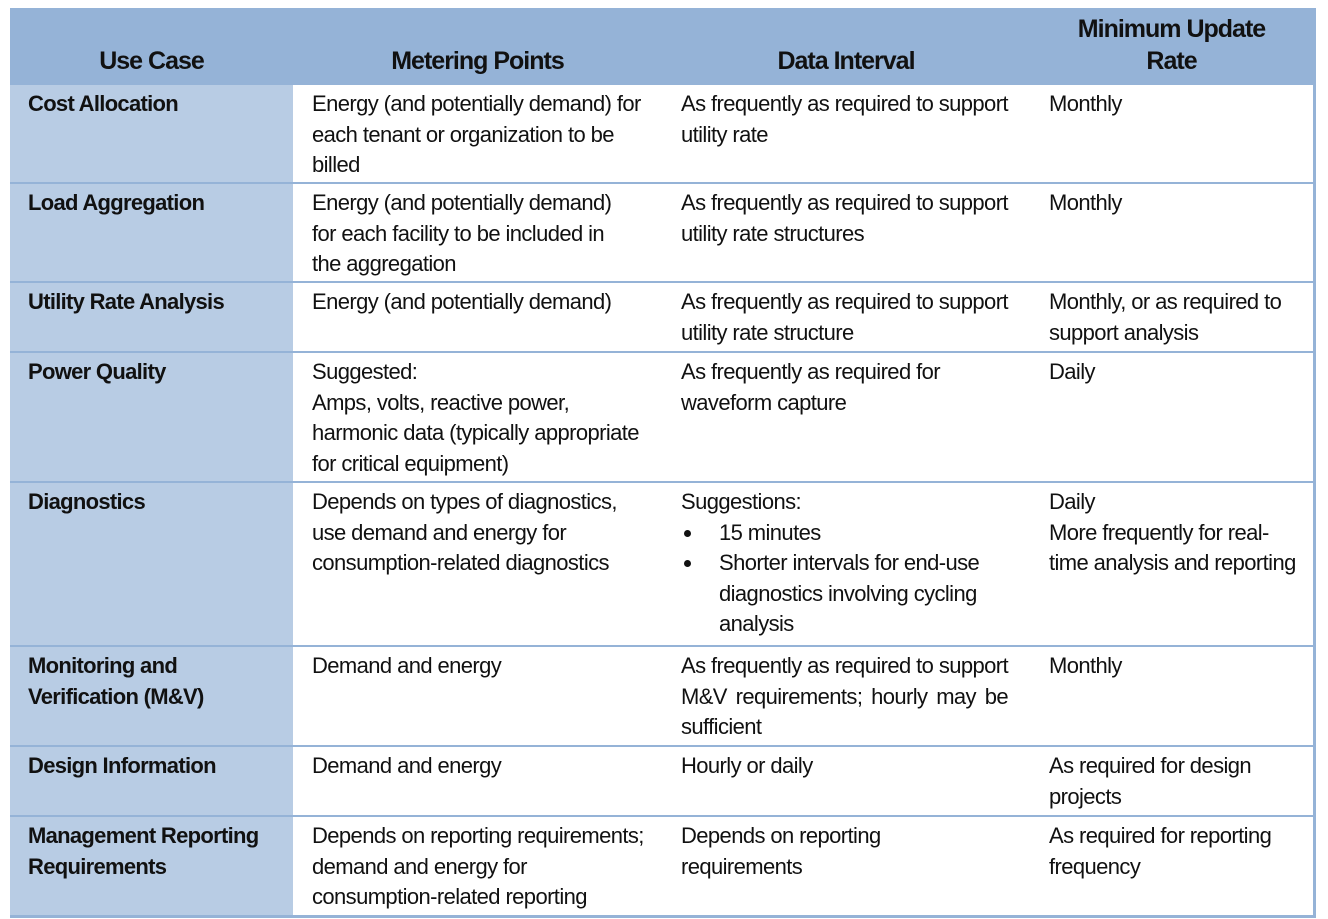 The height and width of the screenshot is (919, 1328). Describe the element at coordinates (152, 61) in the screenshot. I see `header-use-case: Use Case` at that location.